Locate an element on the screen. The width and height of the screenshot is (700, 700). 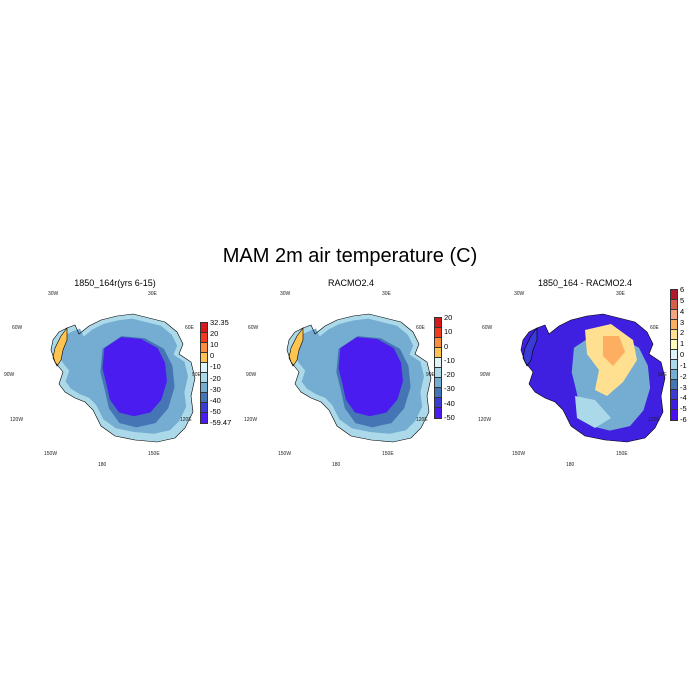
colorbar-label: 3 is located at coordinates (682, 322).